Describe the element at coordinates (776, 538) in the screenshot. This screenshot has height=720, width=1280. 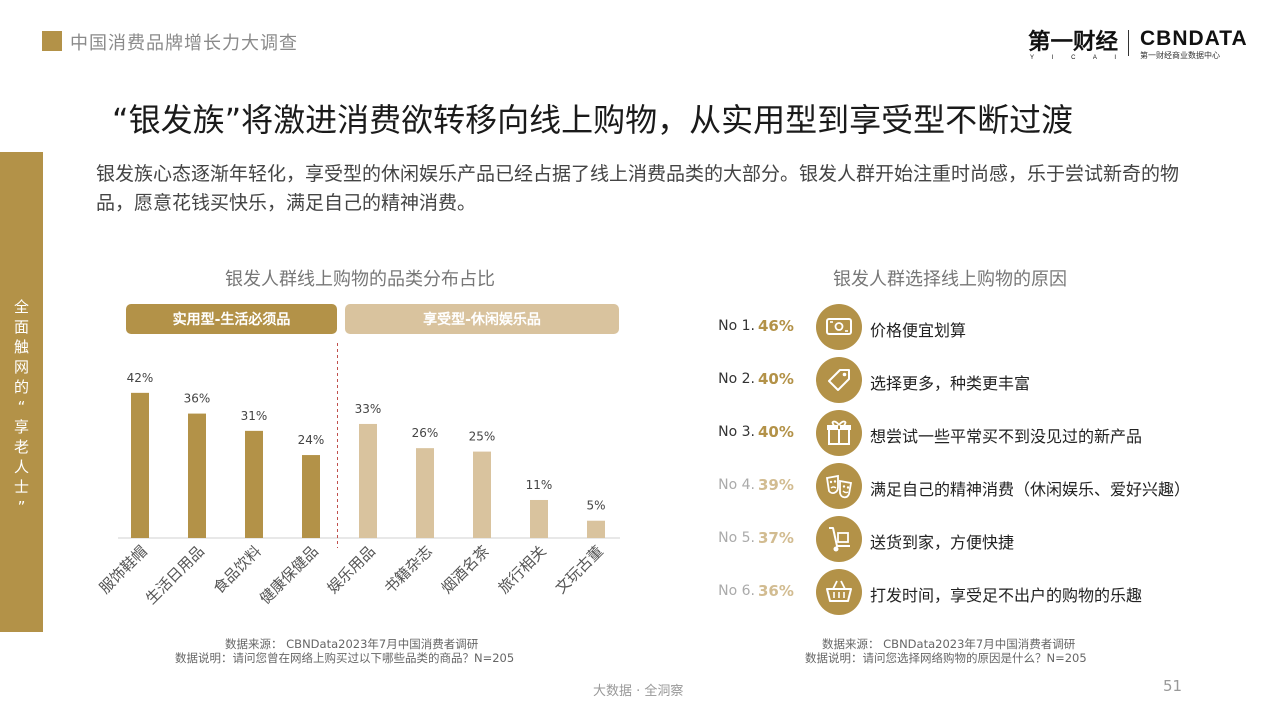
I see `reason-percent: 37%` at that location.